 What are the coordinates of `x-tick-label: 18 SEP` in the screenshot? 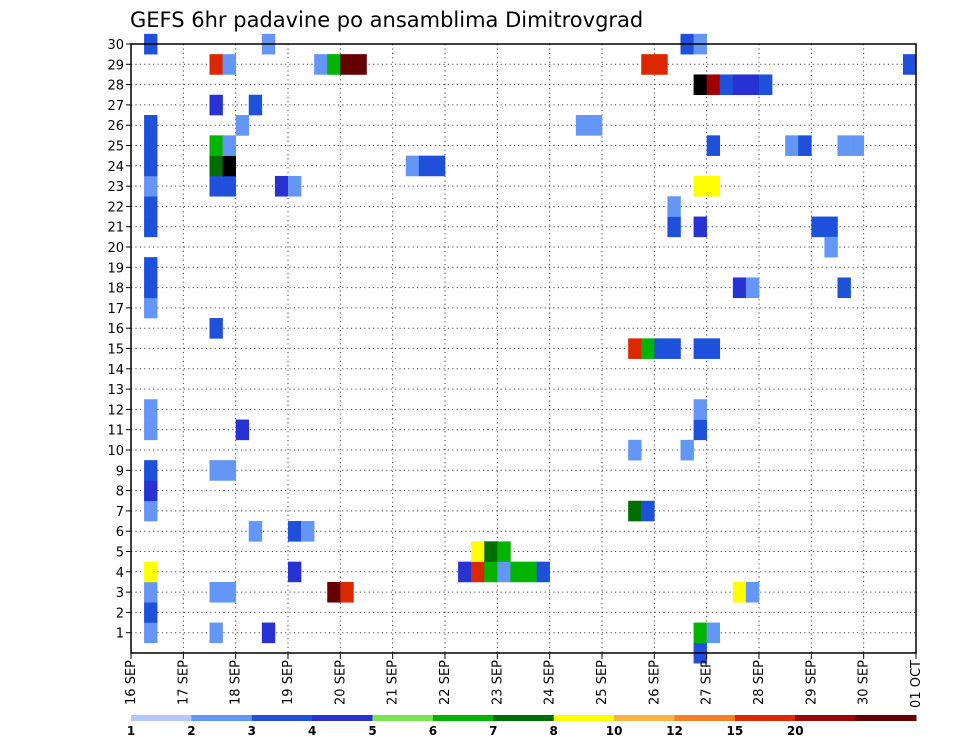 It's located at (236, 682).